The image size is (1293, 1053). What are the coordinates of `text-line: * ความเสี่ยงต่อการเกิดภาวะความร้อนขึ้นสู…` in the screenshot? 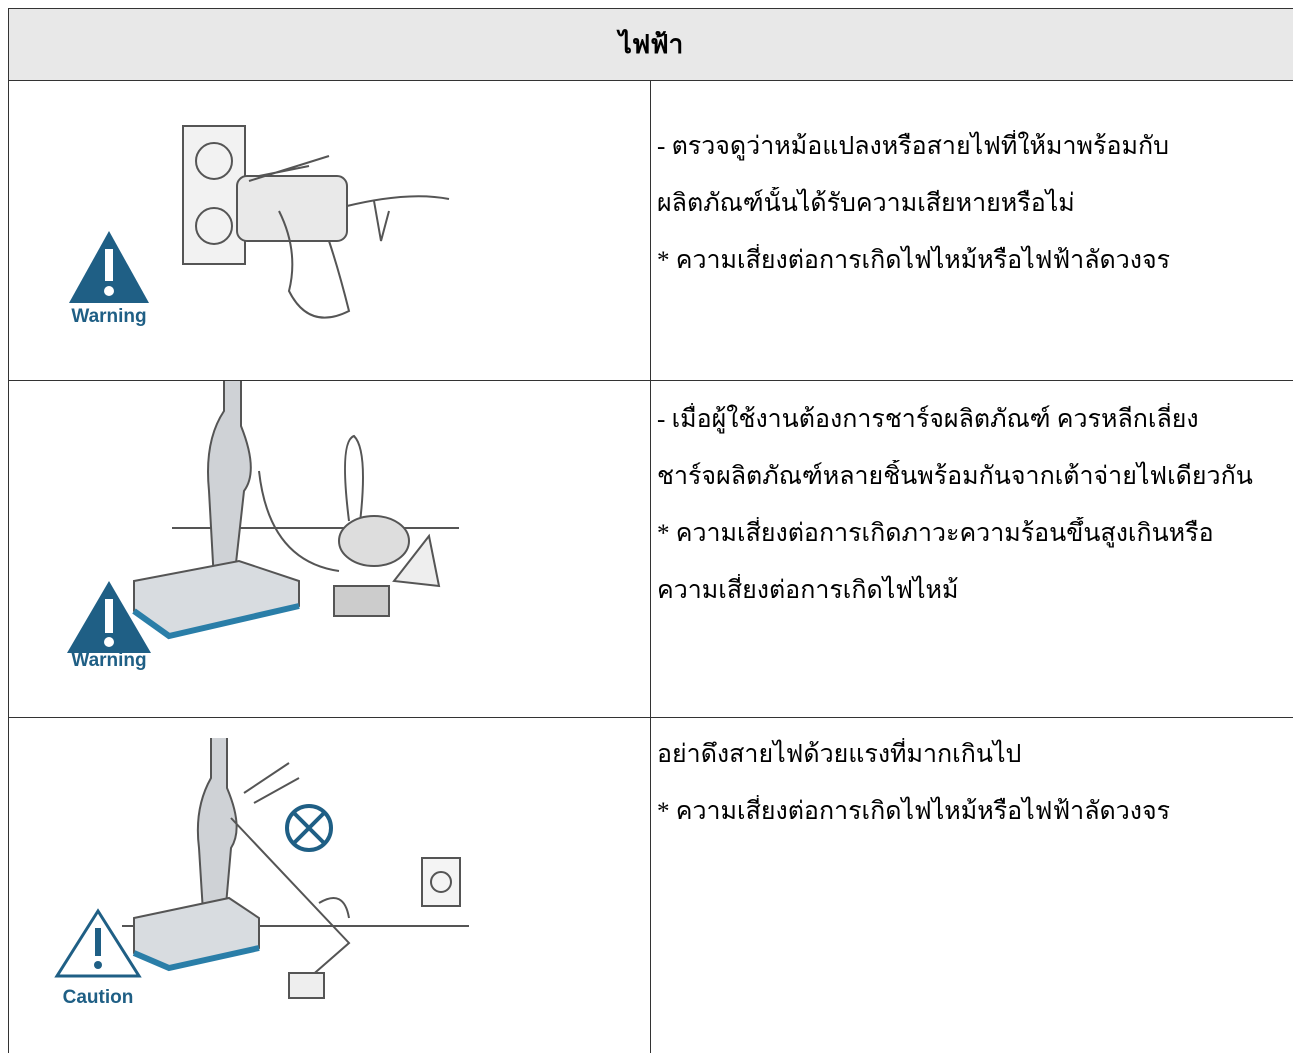 It's located at (935, 533).